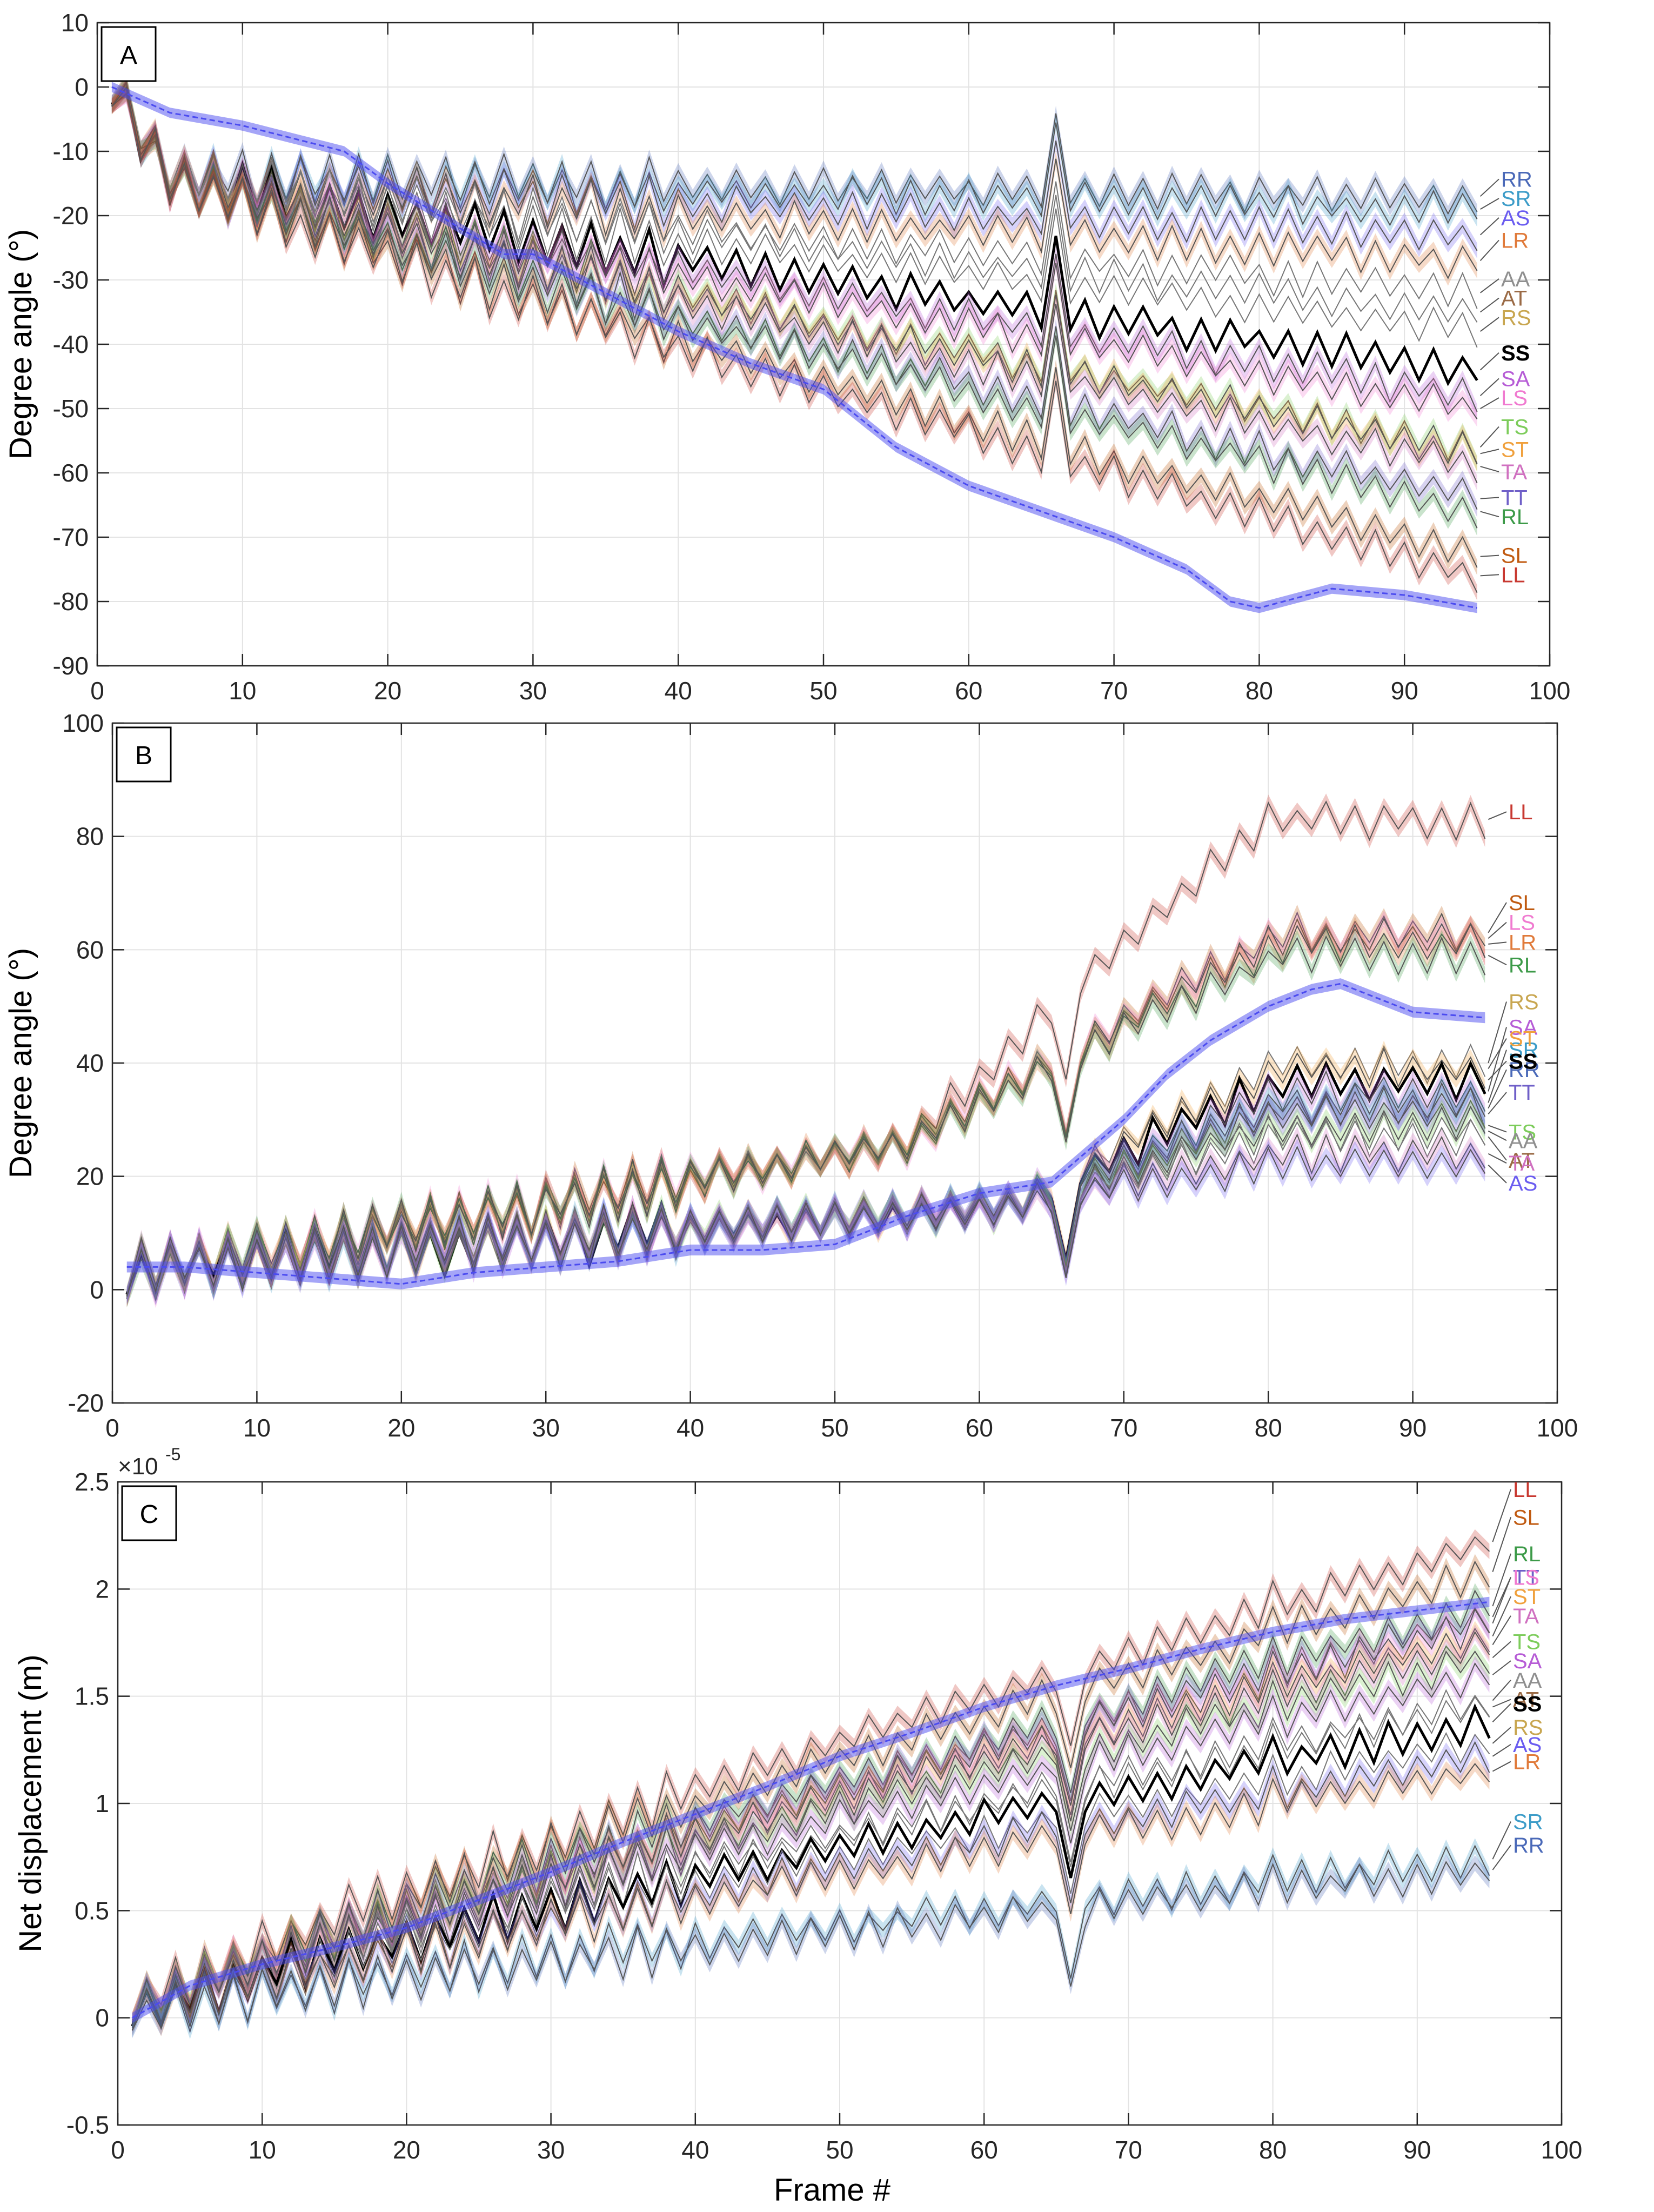  What do you see at coordinates (1515, 450) in the screenshot?
I see `series-label-ST: ST` at bounding box center [1515, 450].